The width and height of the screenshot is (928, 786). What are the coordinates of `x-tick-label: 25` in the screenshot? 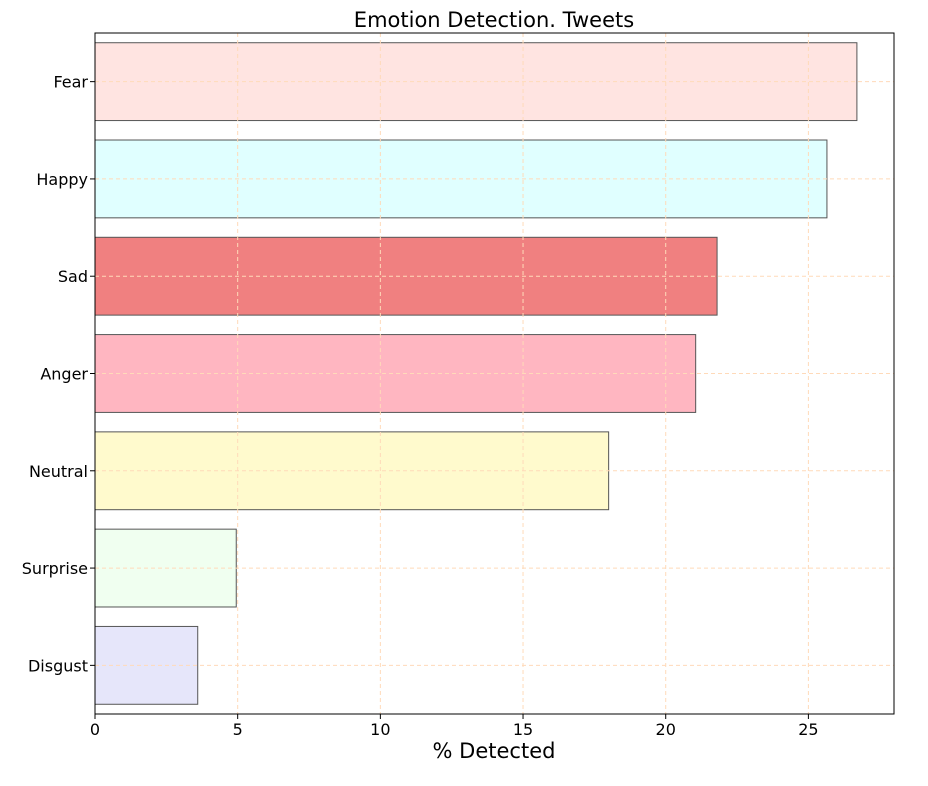 It's located at (808, 729).